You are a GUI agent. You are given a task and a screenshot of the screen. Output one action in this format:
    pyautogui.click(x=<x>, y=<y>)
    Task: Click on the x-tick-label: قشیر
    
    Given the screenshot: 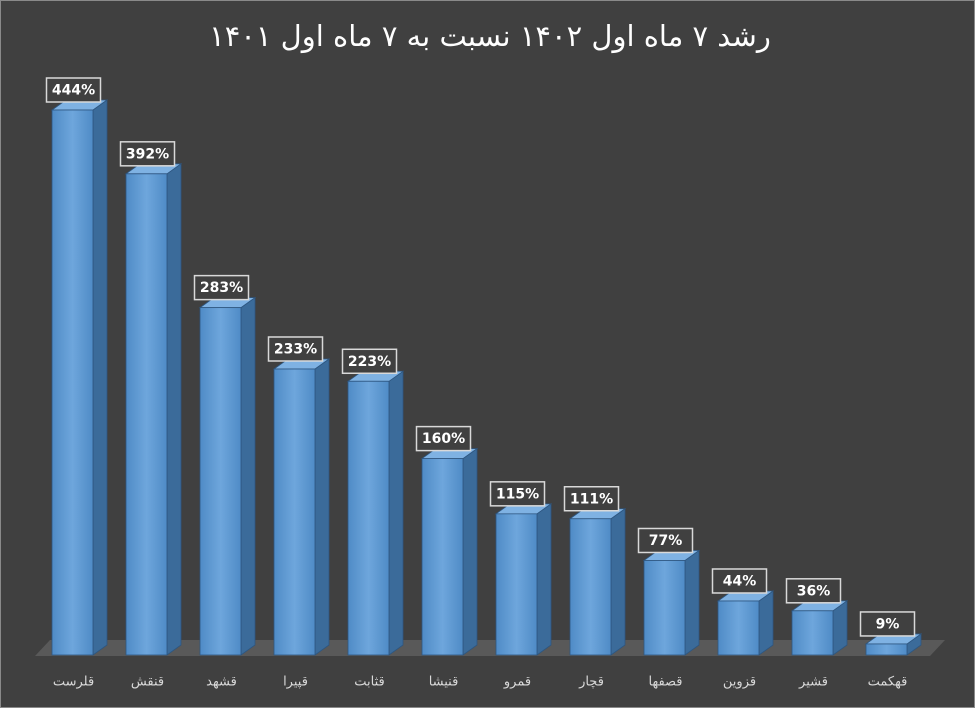 What is the action you would take?
    pyautogui.click(x=813, y=682)
    